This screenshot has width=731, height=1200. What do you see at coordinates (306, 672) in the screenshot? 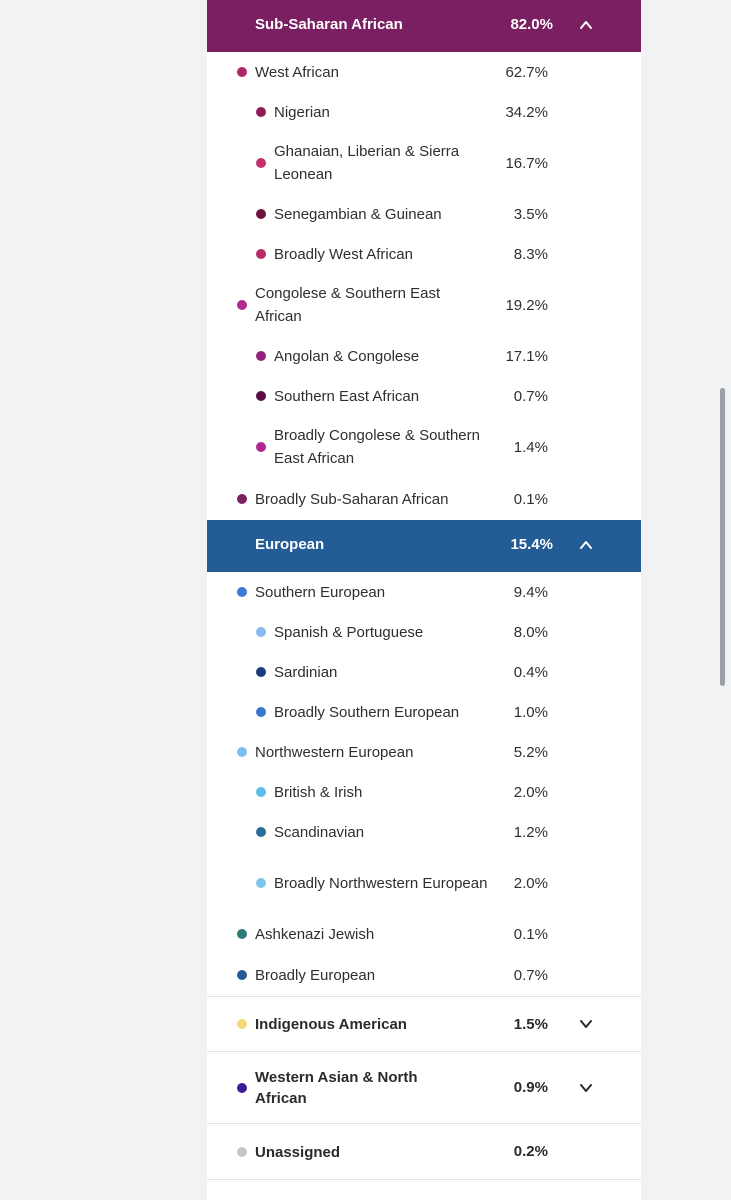
I see `population-label: Sardinian` at bounding box center [306, 672].